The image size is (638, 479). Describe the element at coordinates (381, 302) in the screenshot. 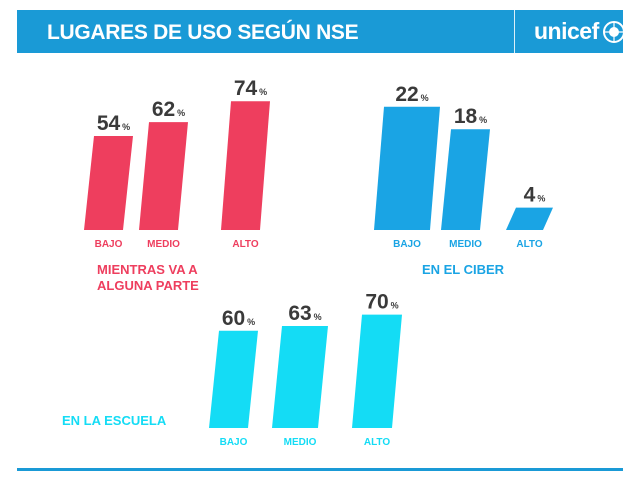

I see `value-label-2-2: 70%` at that location.